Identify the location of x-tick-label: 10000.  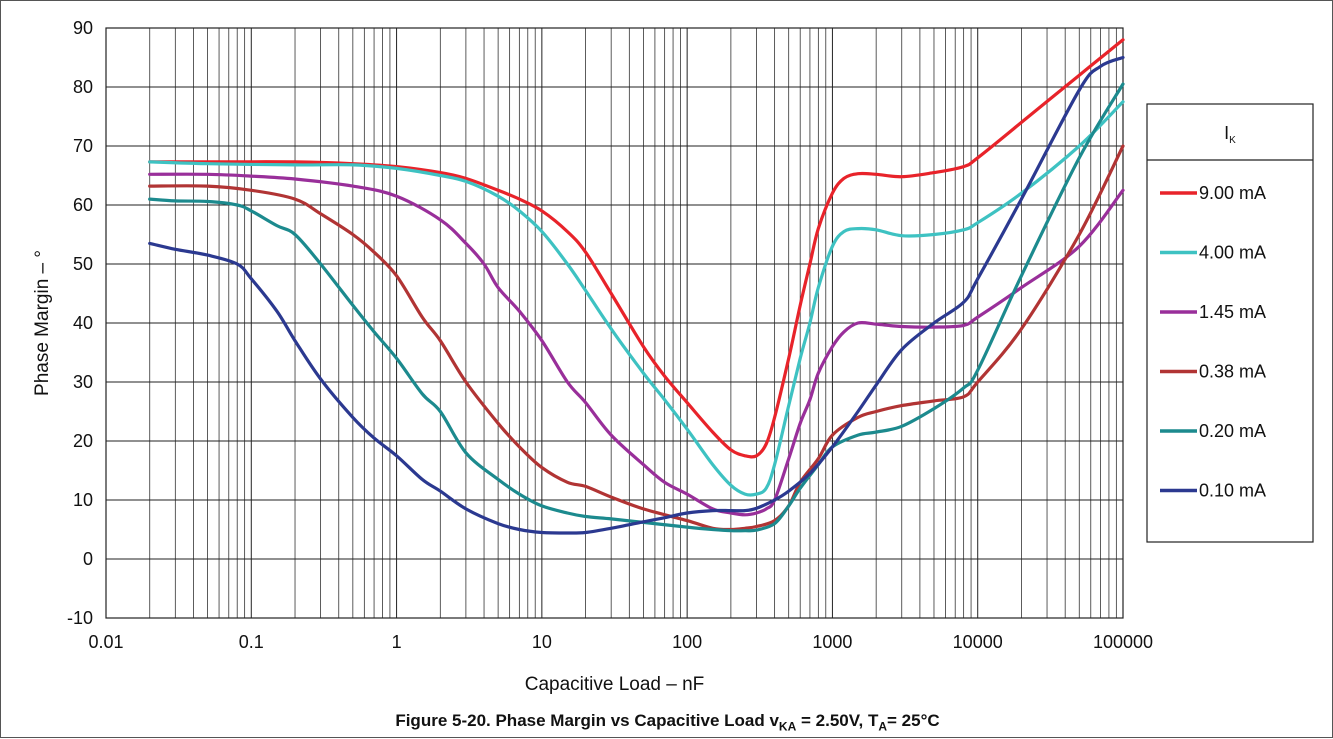
(978, 642).